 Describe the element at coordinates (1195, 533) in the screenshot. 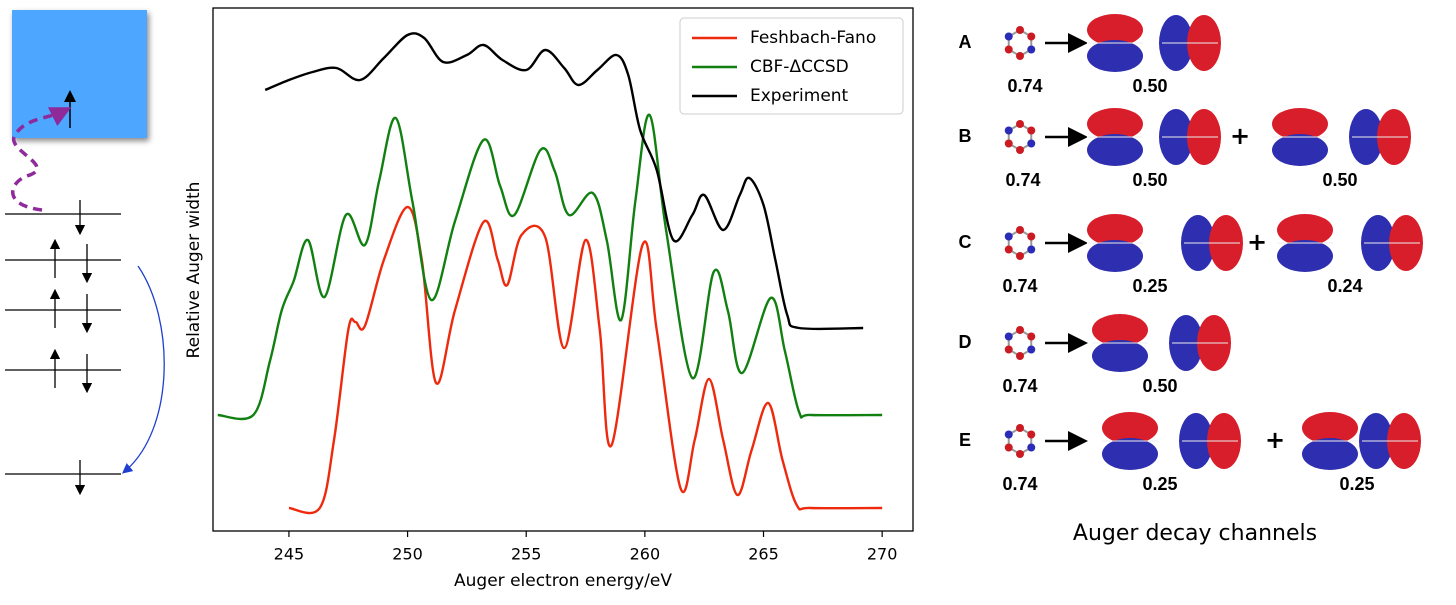

I see `panel-title: Auger decay channels` at that location.